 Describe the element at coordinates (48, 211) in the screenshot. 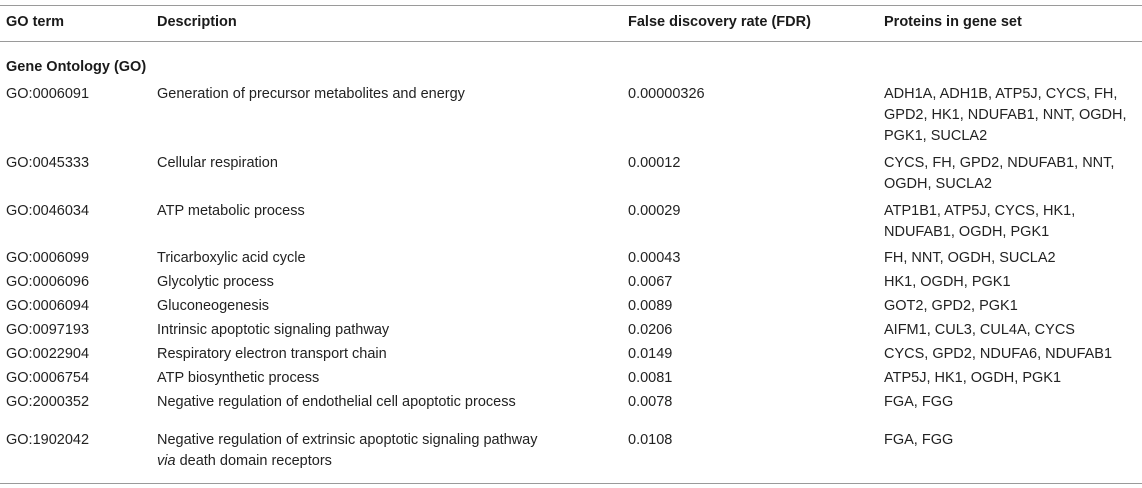

I see `go-term-cell: GO:0046034` at that location.